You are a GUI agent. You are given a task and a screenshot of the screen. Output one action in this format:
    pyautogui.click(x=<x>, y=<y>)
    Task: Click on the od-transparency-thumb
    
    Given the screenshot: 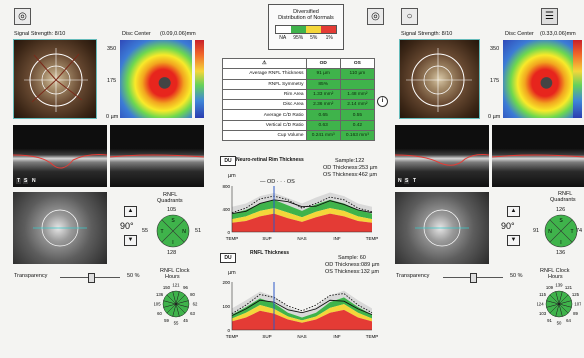 What is the action you would take?
    pyautogui.click(x=91, y=278)
    